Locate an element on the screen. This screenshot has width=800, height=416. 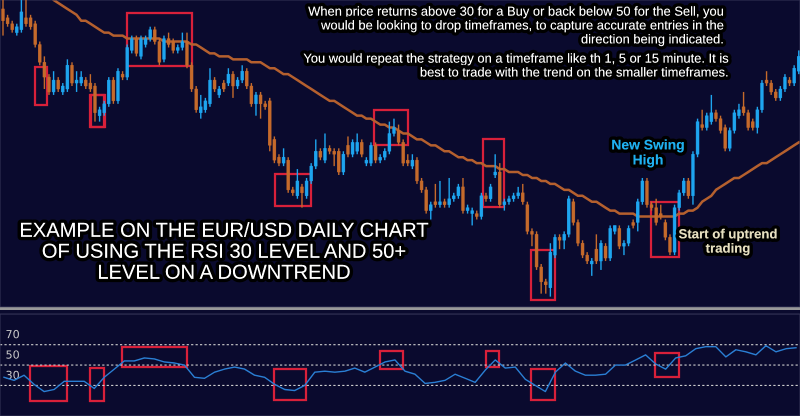
annotation: New Swing High is located at coordinates (648, 153).